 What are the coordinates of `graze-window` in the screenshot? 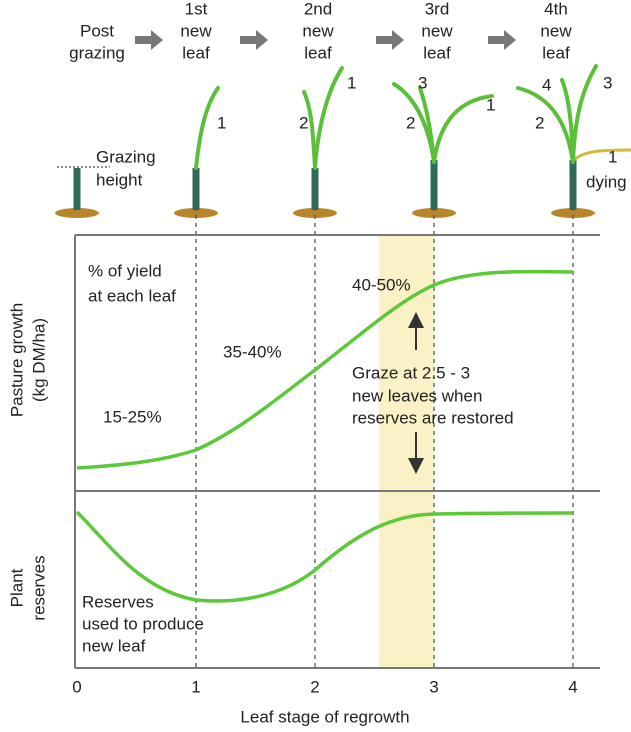 It's located at (406, 451).